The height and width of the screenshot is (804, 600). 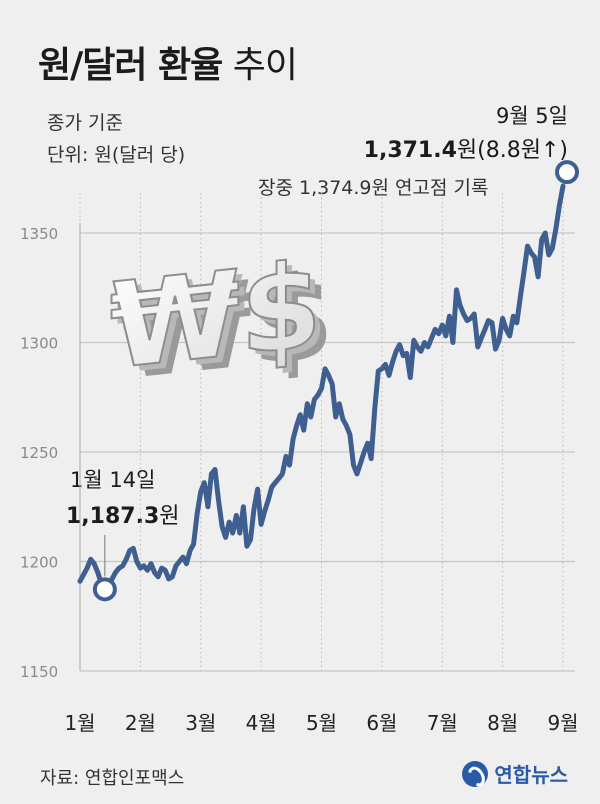 I want to click on start-value: 1,187.3, so click(x=113, y=516).